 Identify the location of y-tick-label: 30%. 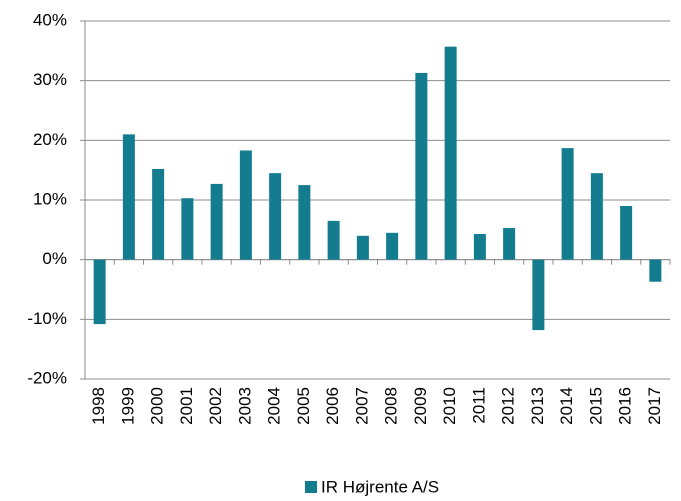
(50, 79).